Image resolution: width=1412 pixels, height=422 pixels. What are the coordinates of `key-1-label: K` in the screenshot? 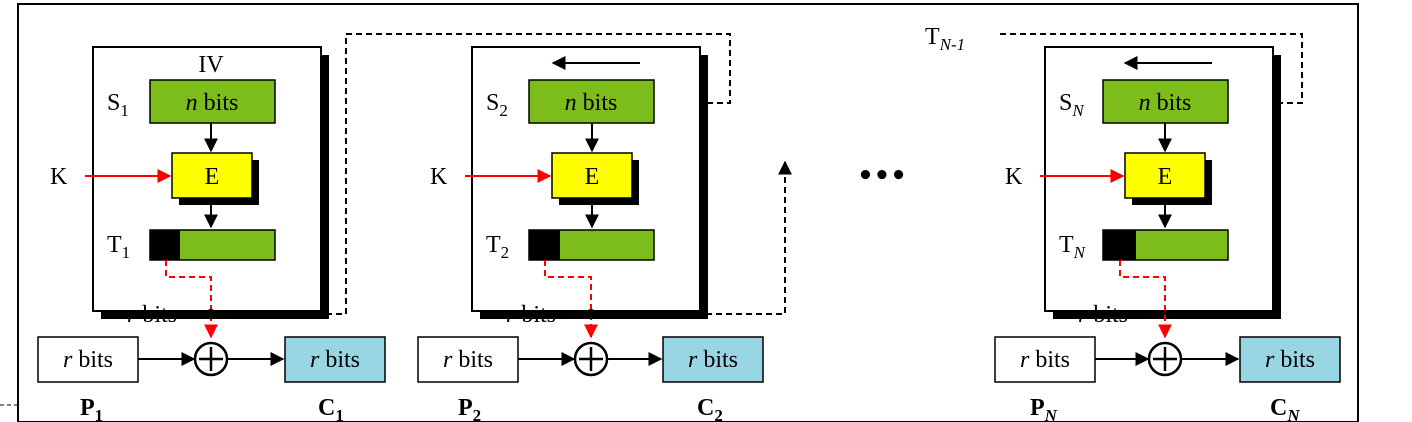 It's located at (59, 177).